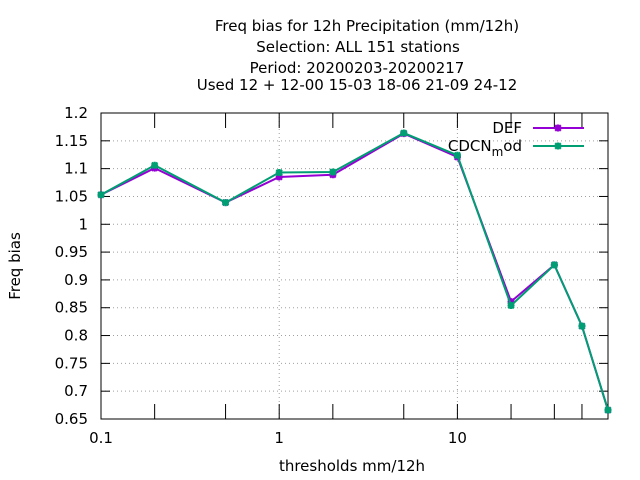  What do you see at coordinates (76, 169) in the screenshot?
I see `y-tick-label: 1.1` at bounding box center [76, 169].